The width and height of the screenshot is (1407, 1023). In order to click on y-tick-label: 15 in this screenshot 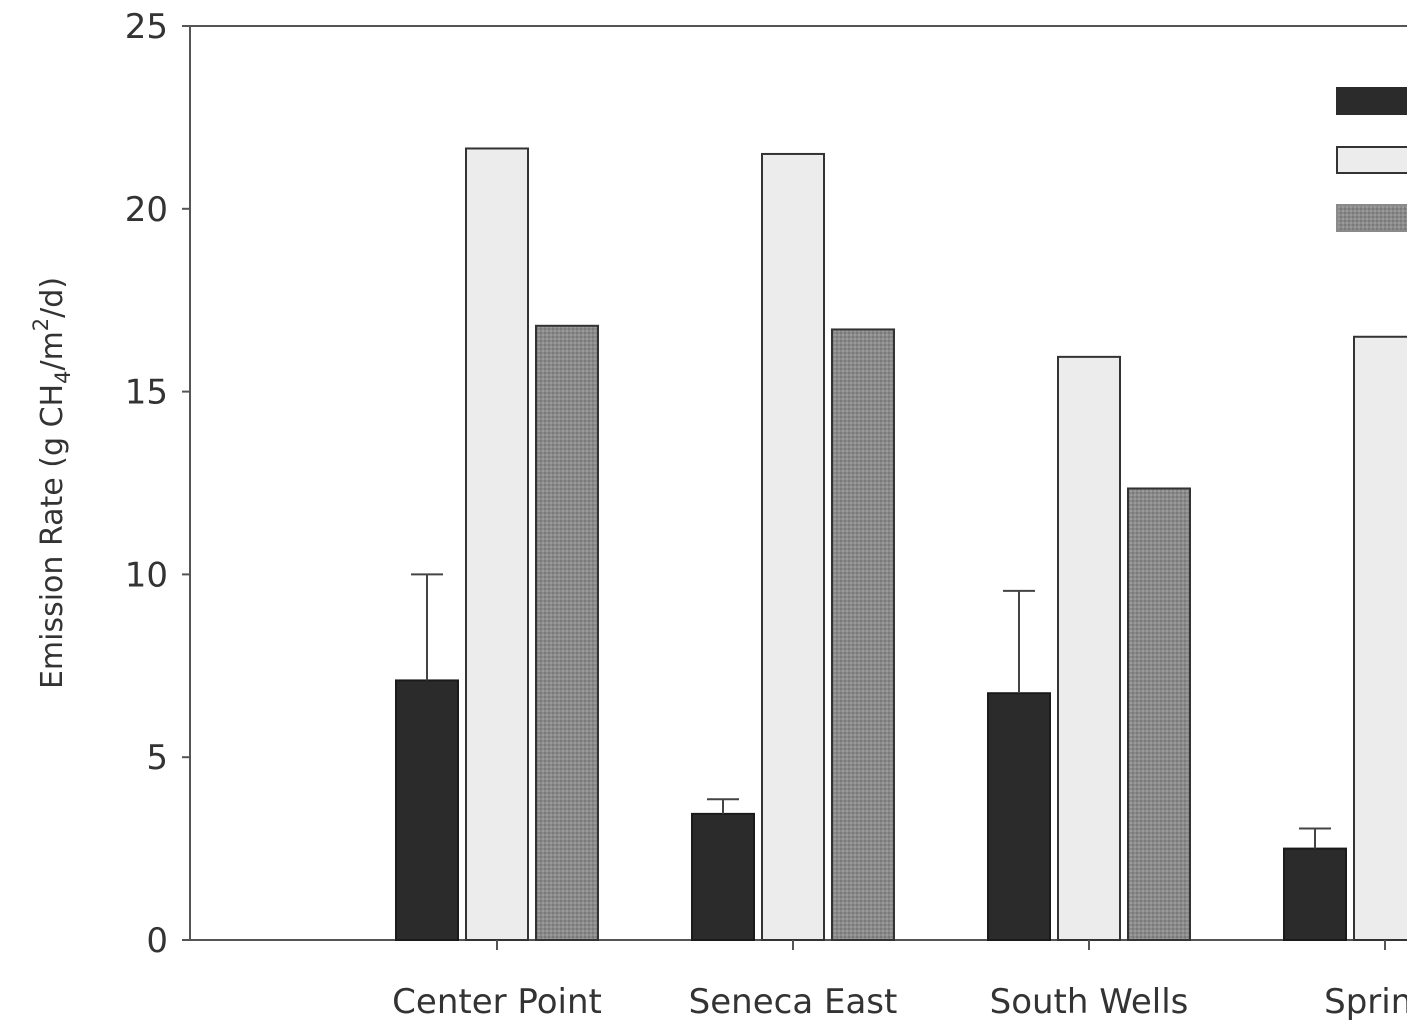, I will do `click(146, 393)`.